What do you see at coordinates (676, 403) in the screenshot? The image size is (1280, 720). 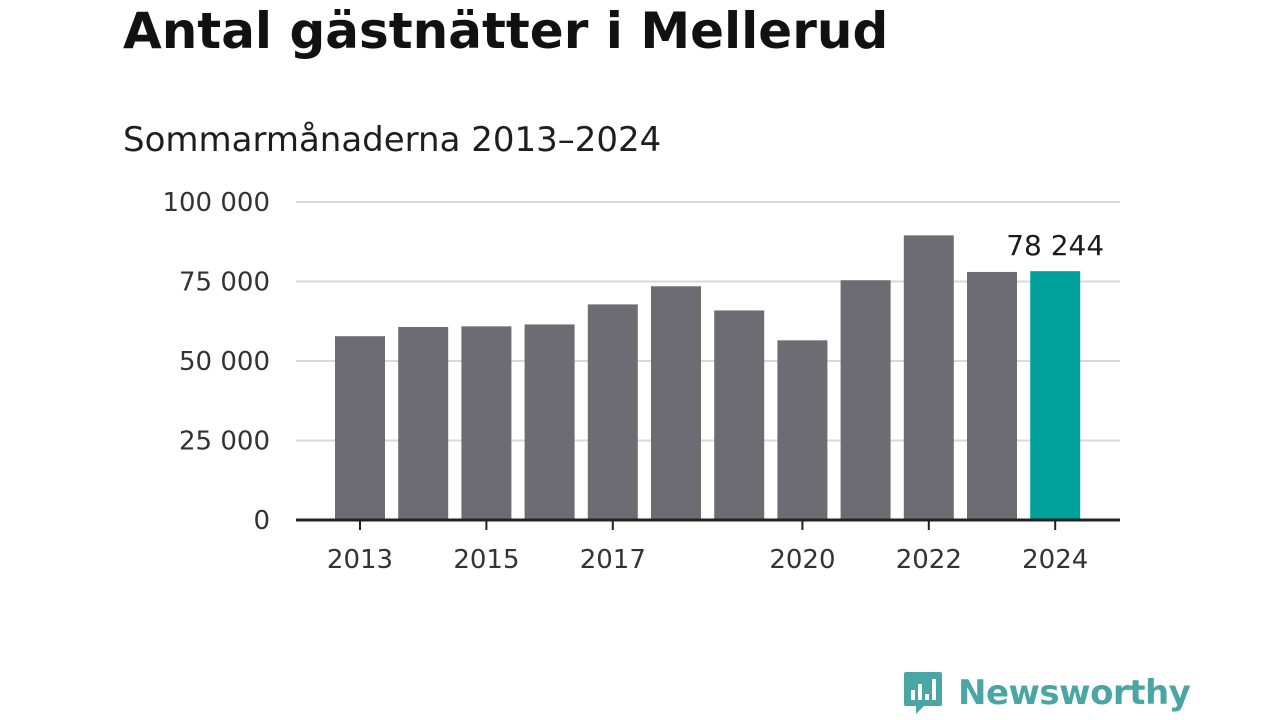 I see `bar-2018` at bounding box center [676, 403].